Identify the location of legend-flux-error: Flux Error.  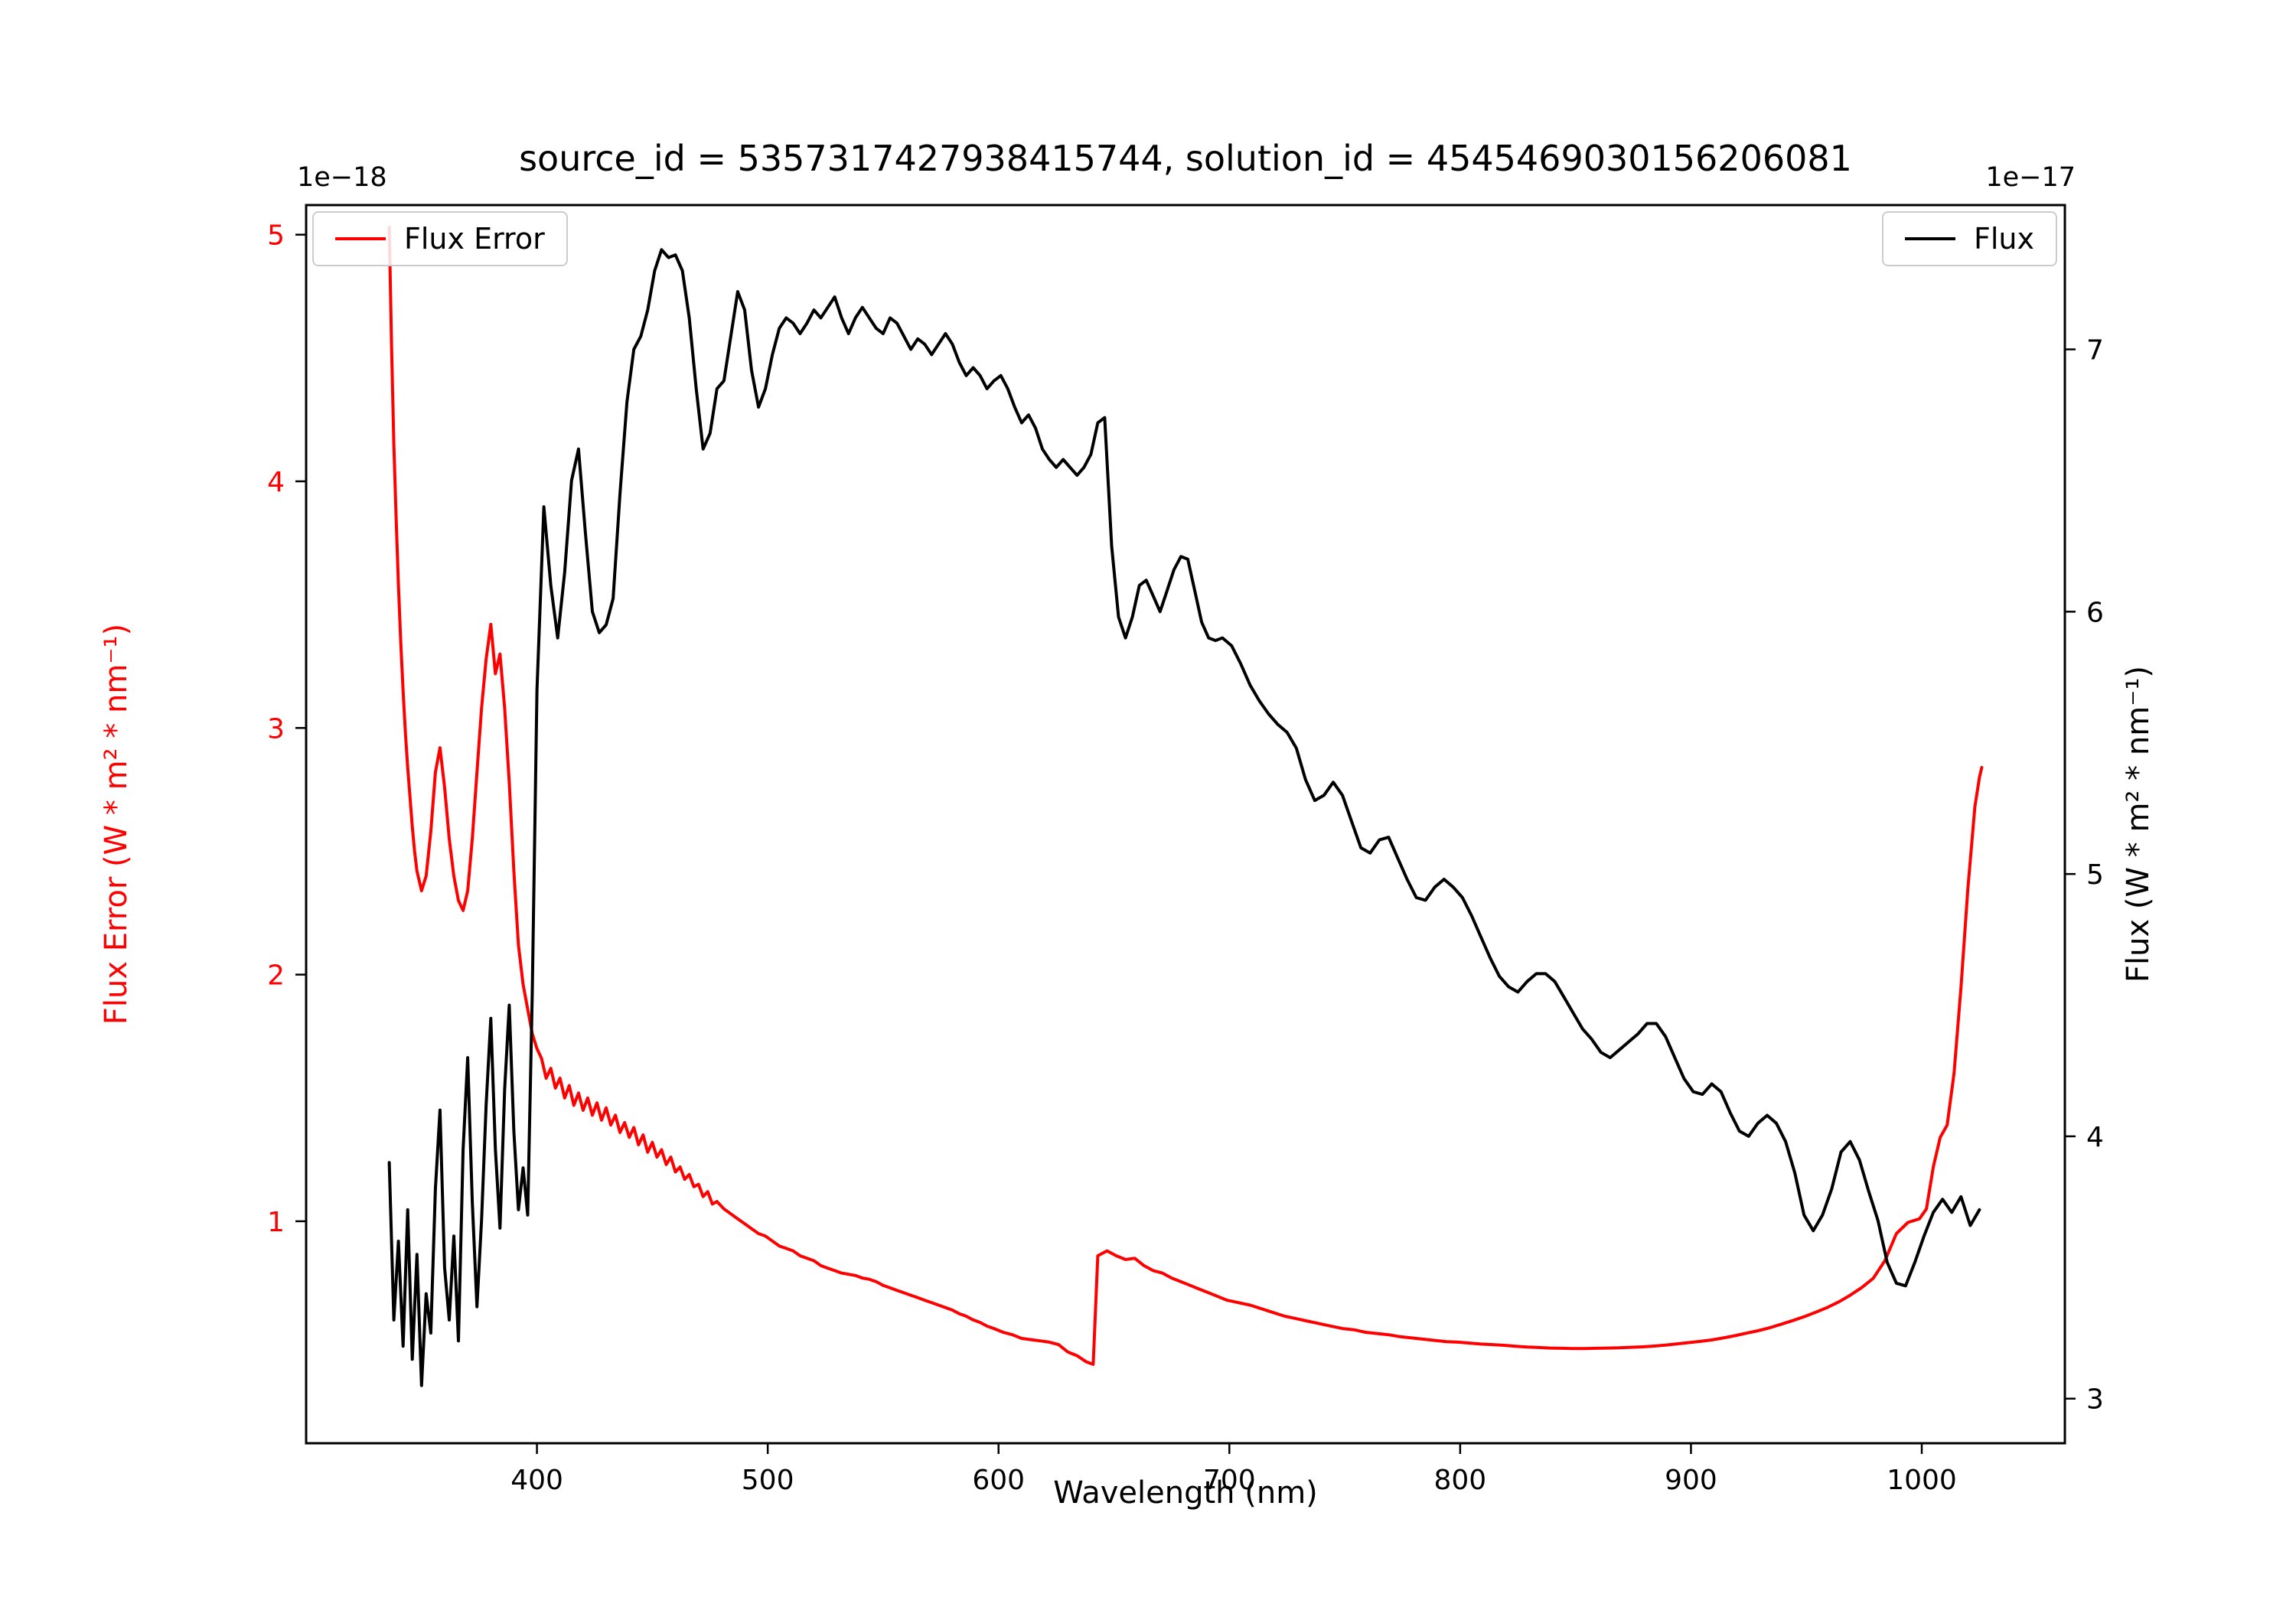
(440, 239).